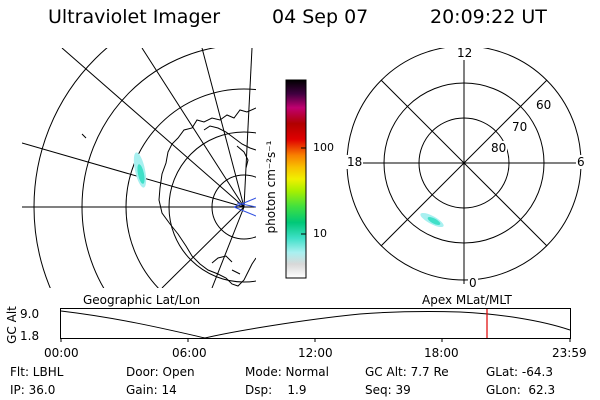 This screenshot has width=600, height=400. Describe the element at coordinates (33, 390) in the screenshot. I see `status-ip: IP: 36.0` at that location.